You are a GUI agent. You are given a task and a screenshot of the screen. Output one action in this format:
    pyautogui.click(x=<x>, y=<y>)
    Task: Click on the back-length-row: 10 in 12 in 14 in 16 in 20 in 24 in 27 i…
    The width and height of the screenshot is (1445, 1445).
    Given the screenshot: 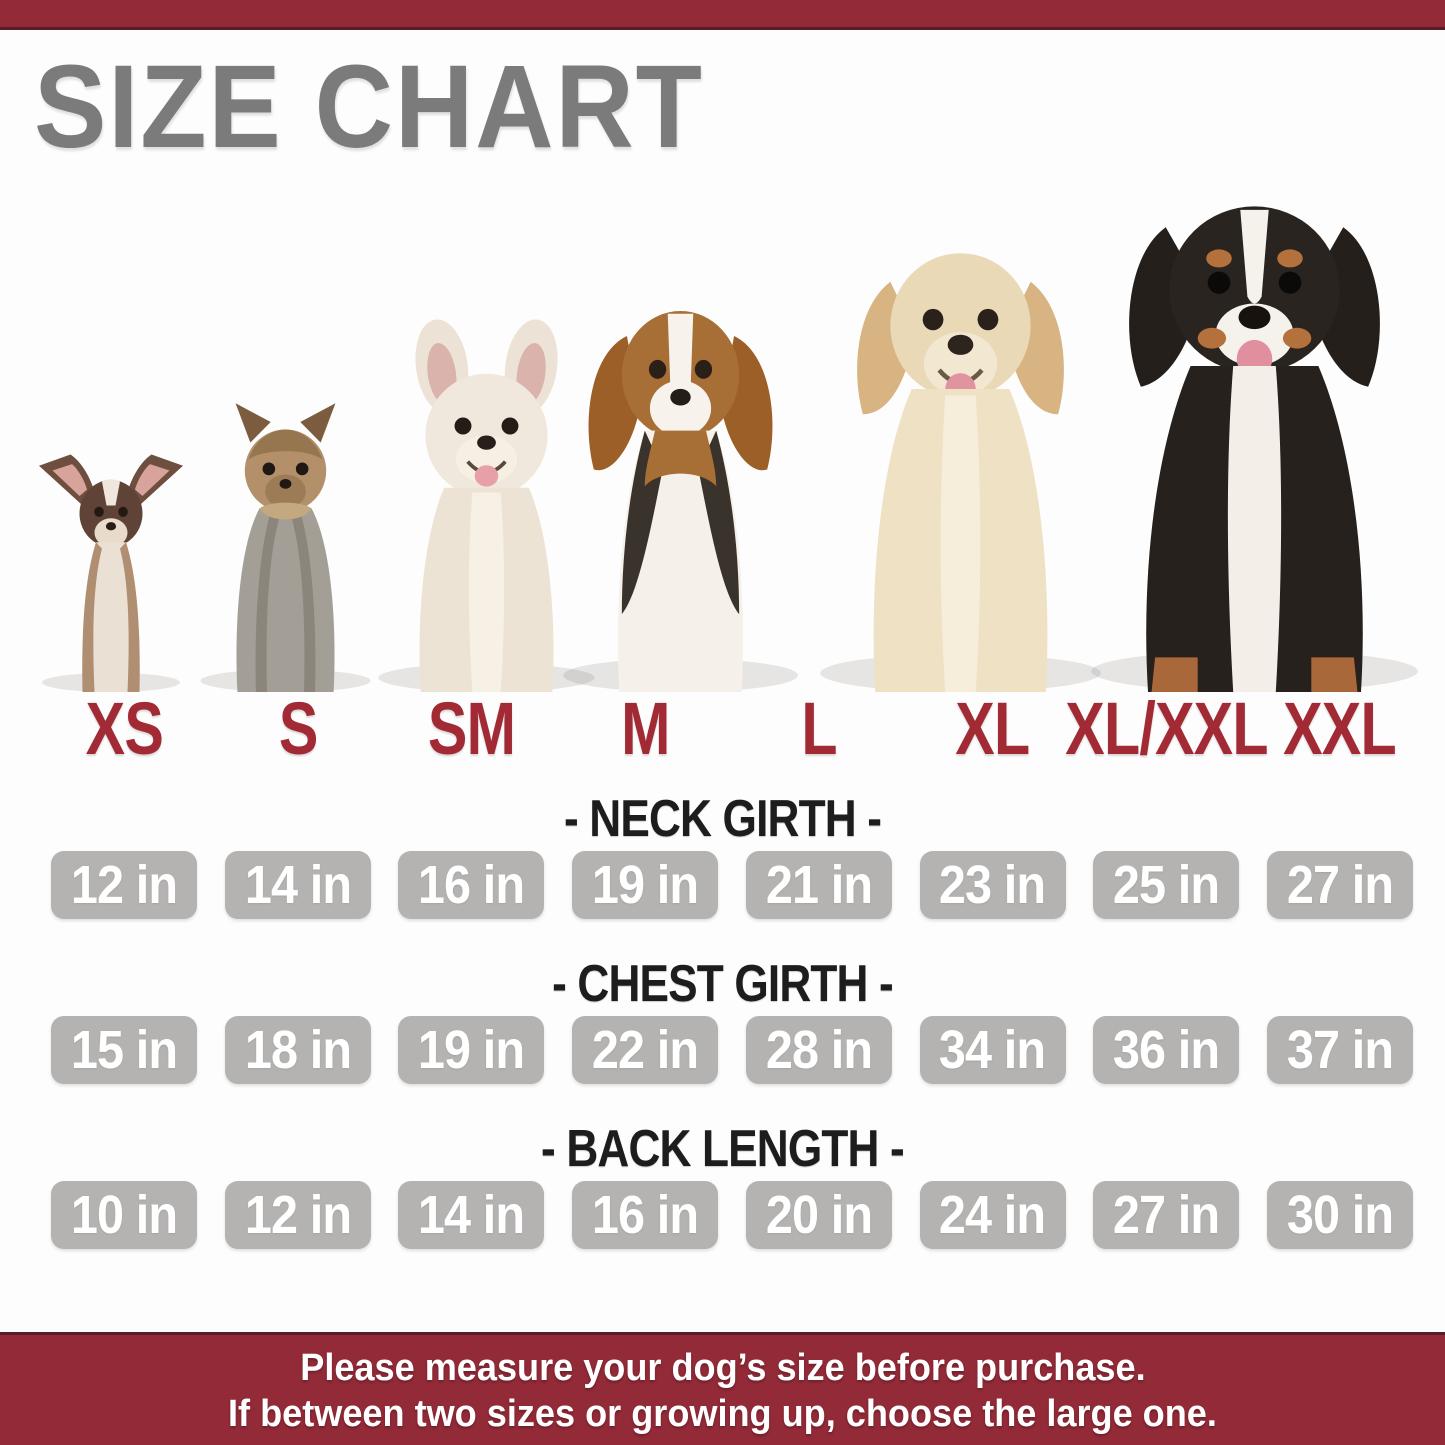 What is the action you would take?
    pyautogui.click(x=732, y=1215)
    